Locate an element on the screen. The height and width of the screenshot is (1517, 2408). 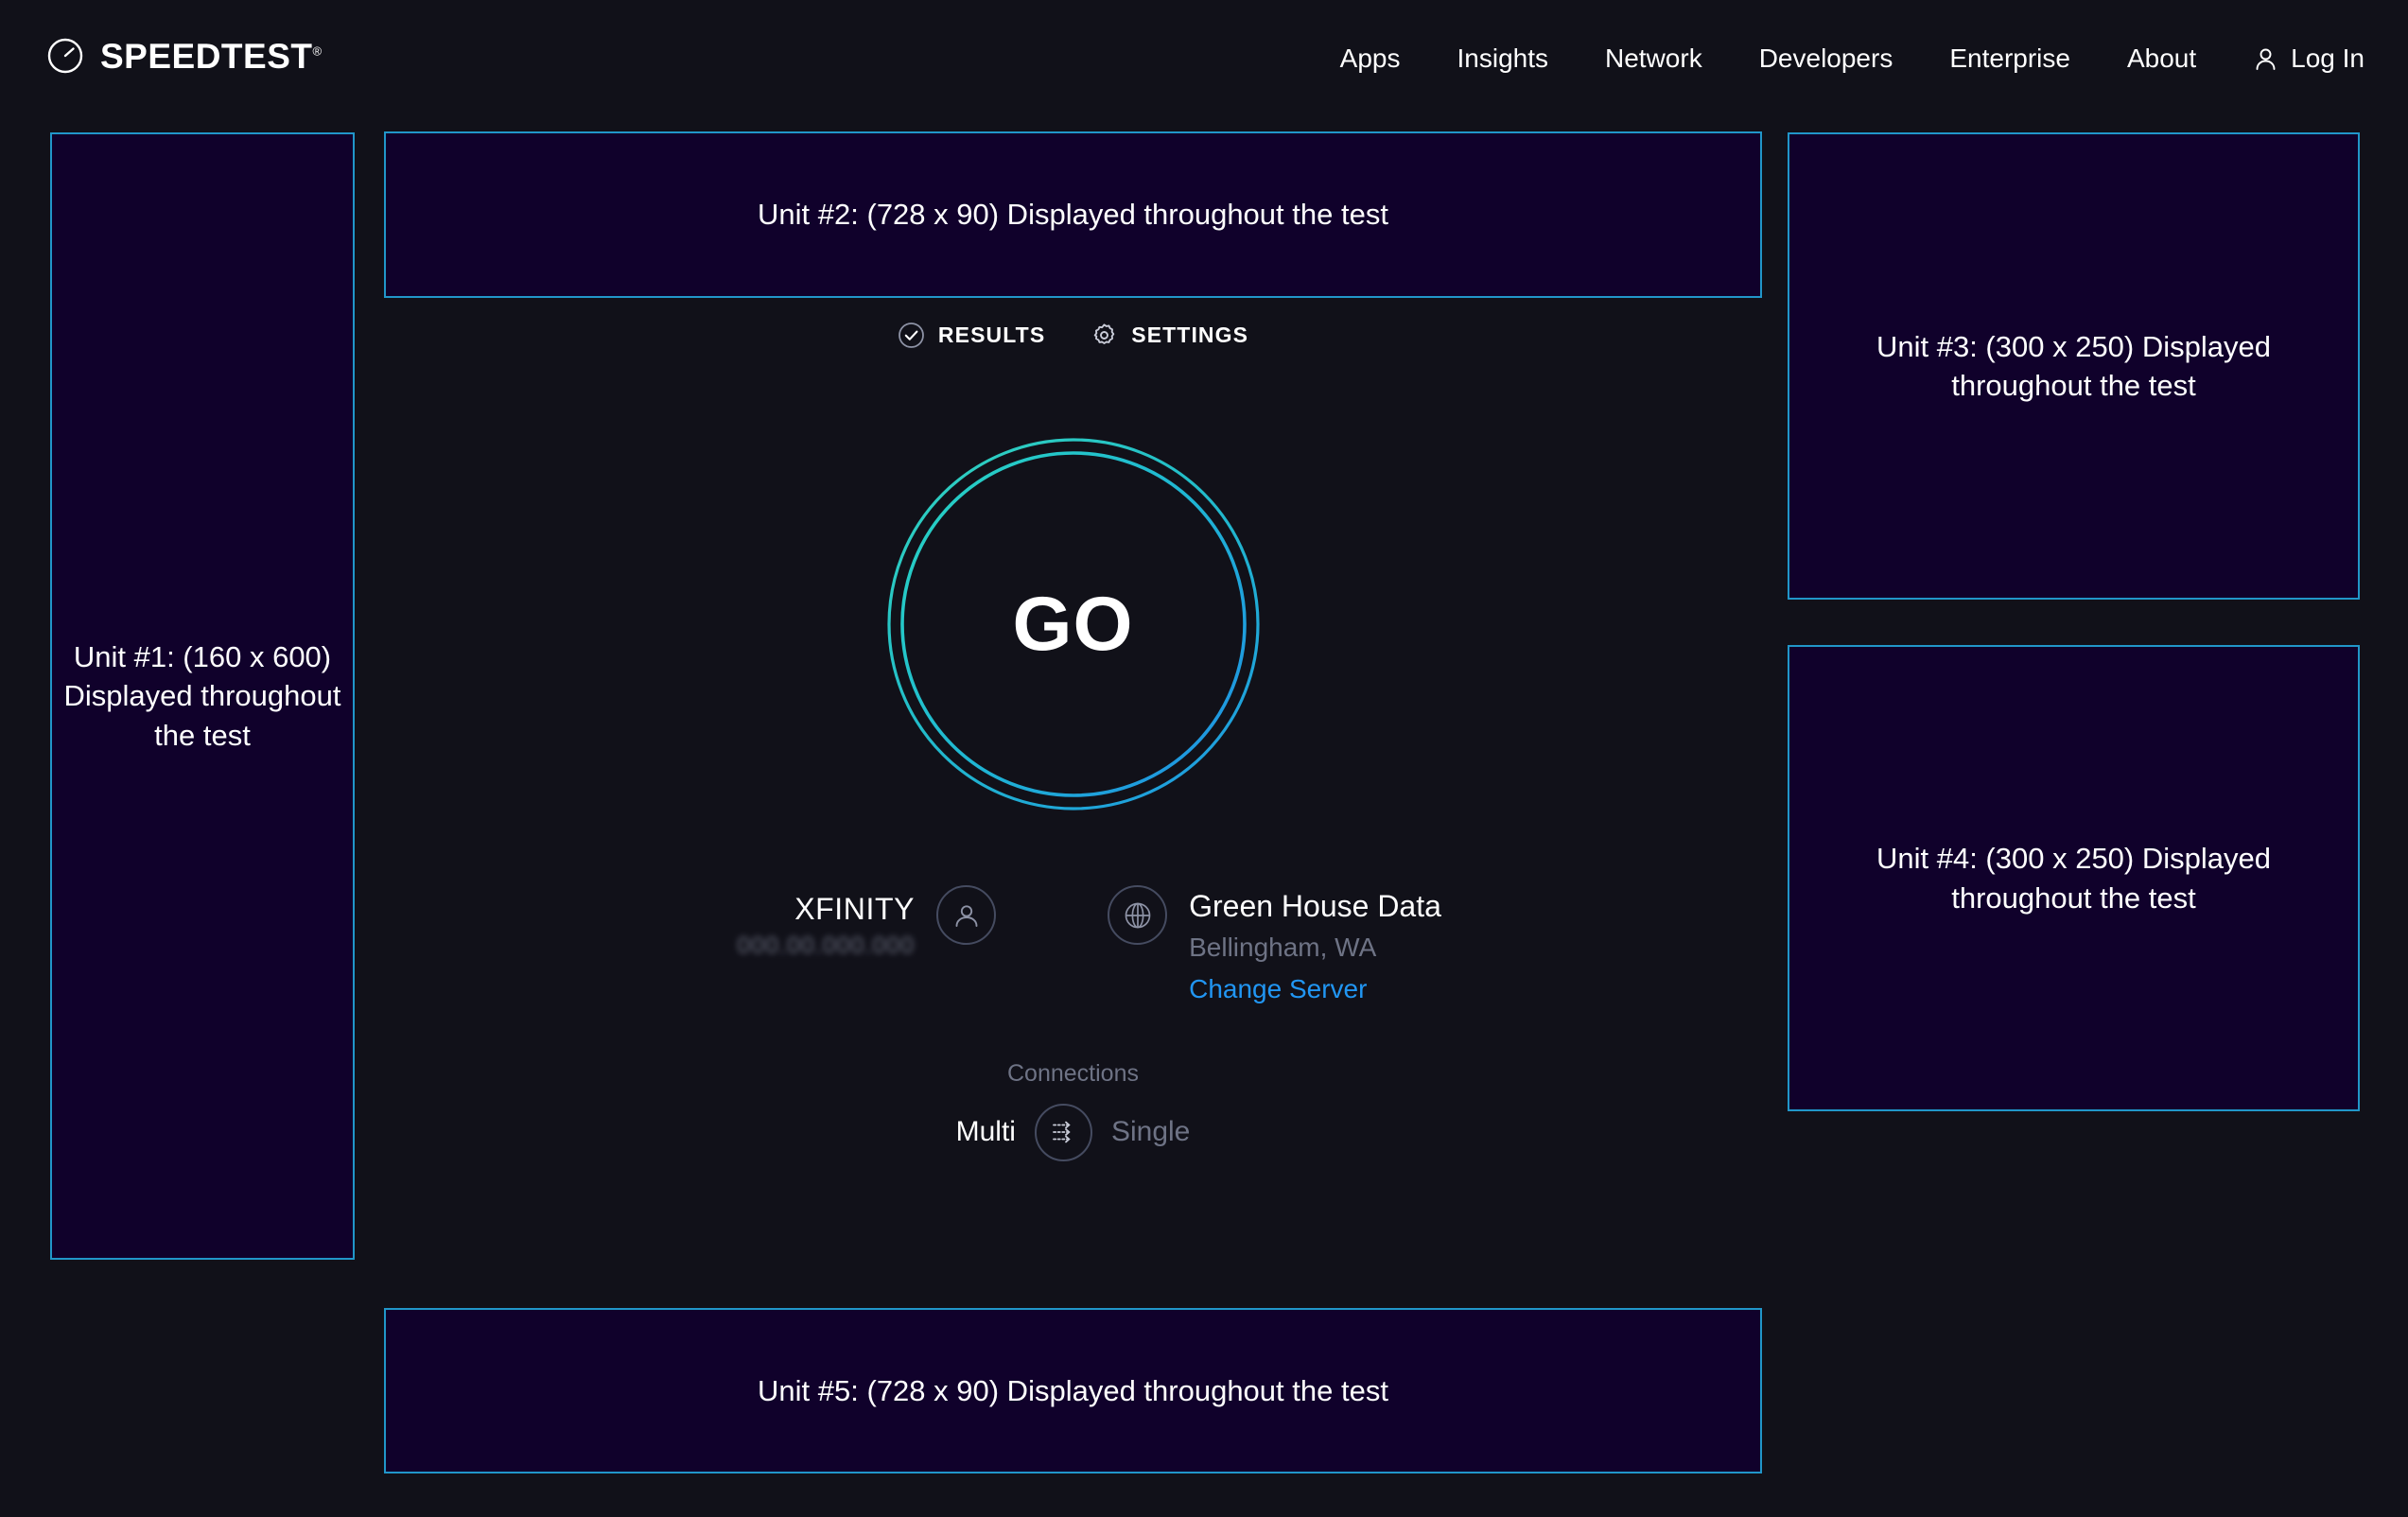
tab-results: RESULTS is located at coordinates (971, 335).